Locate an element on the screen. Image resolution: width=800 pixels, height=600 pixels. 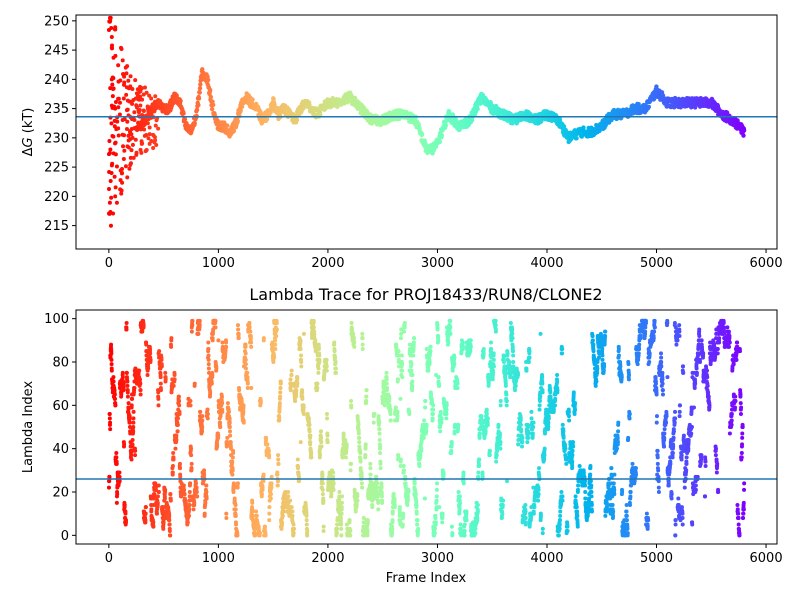
y-tick-label: 215 is located at coordinates (56, 226).